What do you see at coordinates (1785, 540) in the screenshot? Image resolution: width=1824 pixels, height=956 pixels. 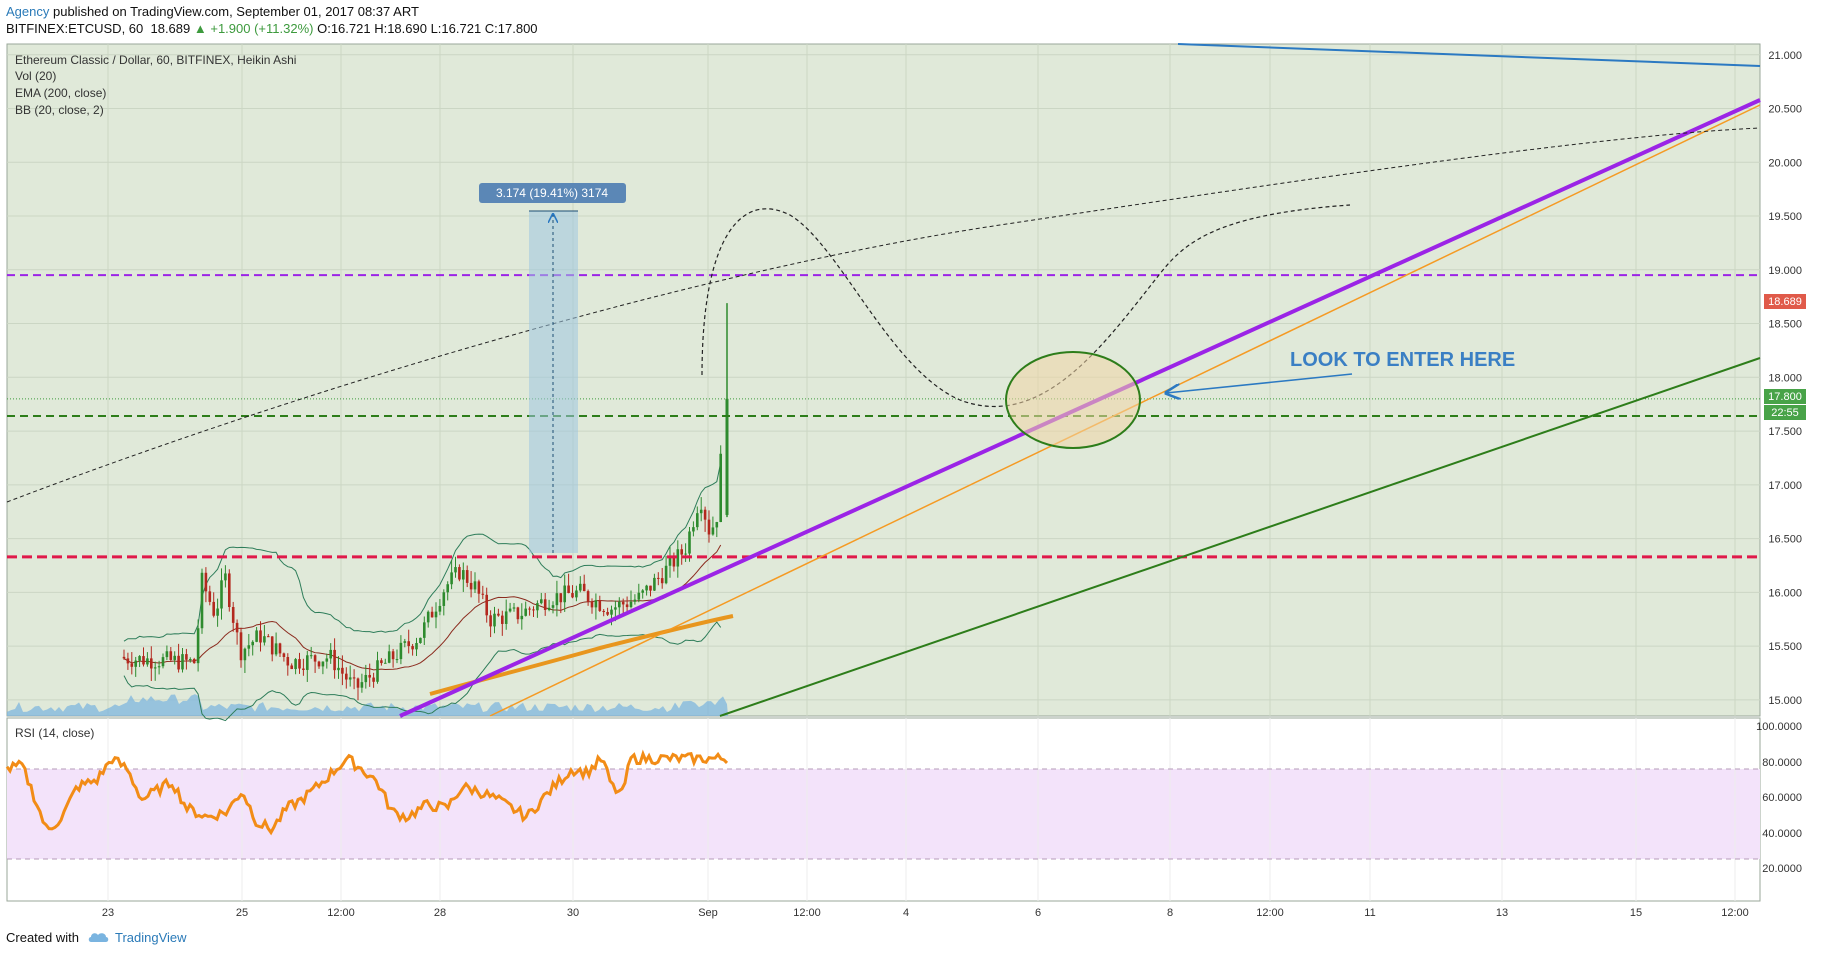 I see `y-tick-label: 16.500` at bounding box center [1785, 540].